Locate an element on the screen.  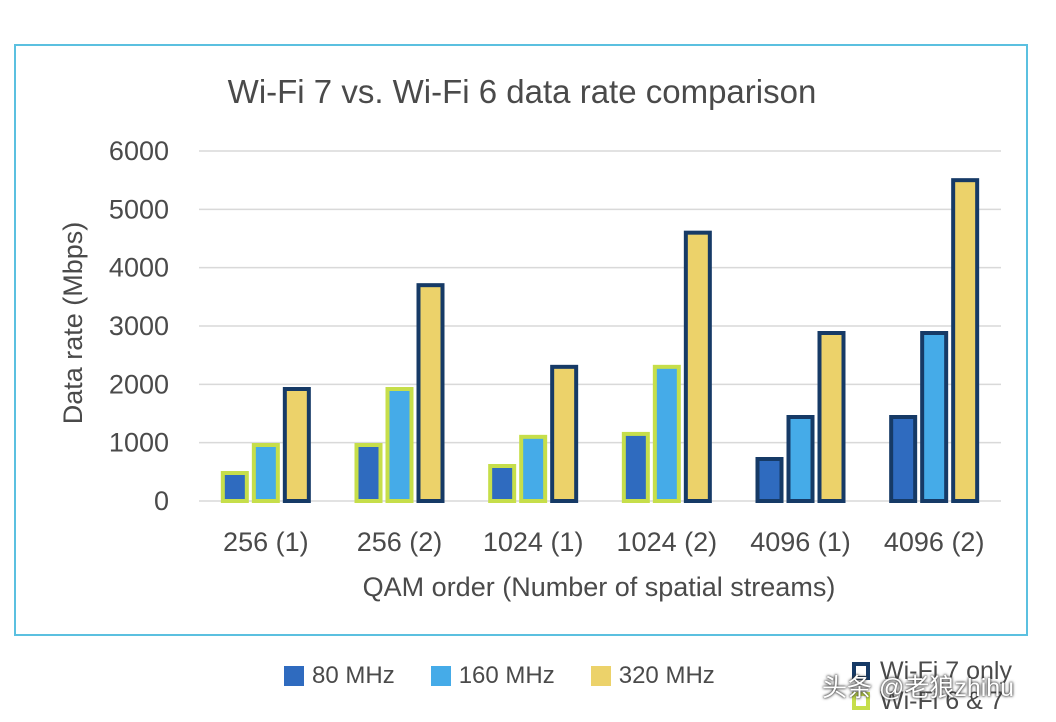
x-tick-label: 256 (2) is located at coordinates (400, 542).